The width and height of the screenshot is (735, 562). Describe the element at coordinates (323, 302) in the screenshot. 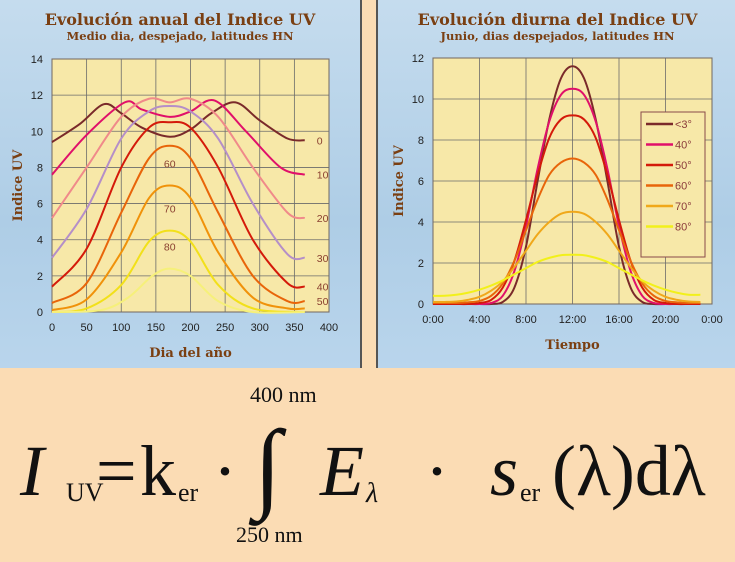

I see `annual-series-label-5: 50` at that location.